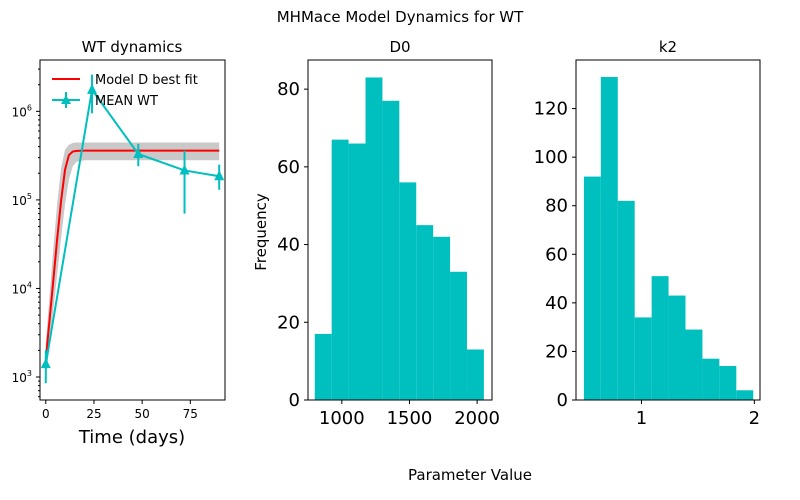  I want to click on y-tick-label: 105, so click(22, 200).